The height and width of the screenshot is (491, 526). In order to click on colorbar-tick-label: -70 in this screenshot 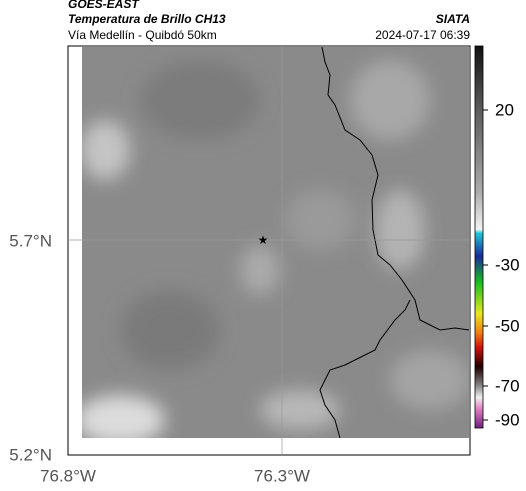, I will do `click(507, 385)`.